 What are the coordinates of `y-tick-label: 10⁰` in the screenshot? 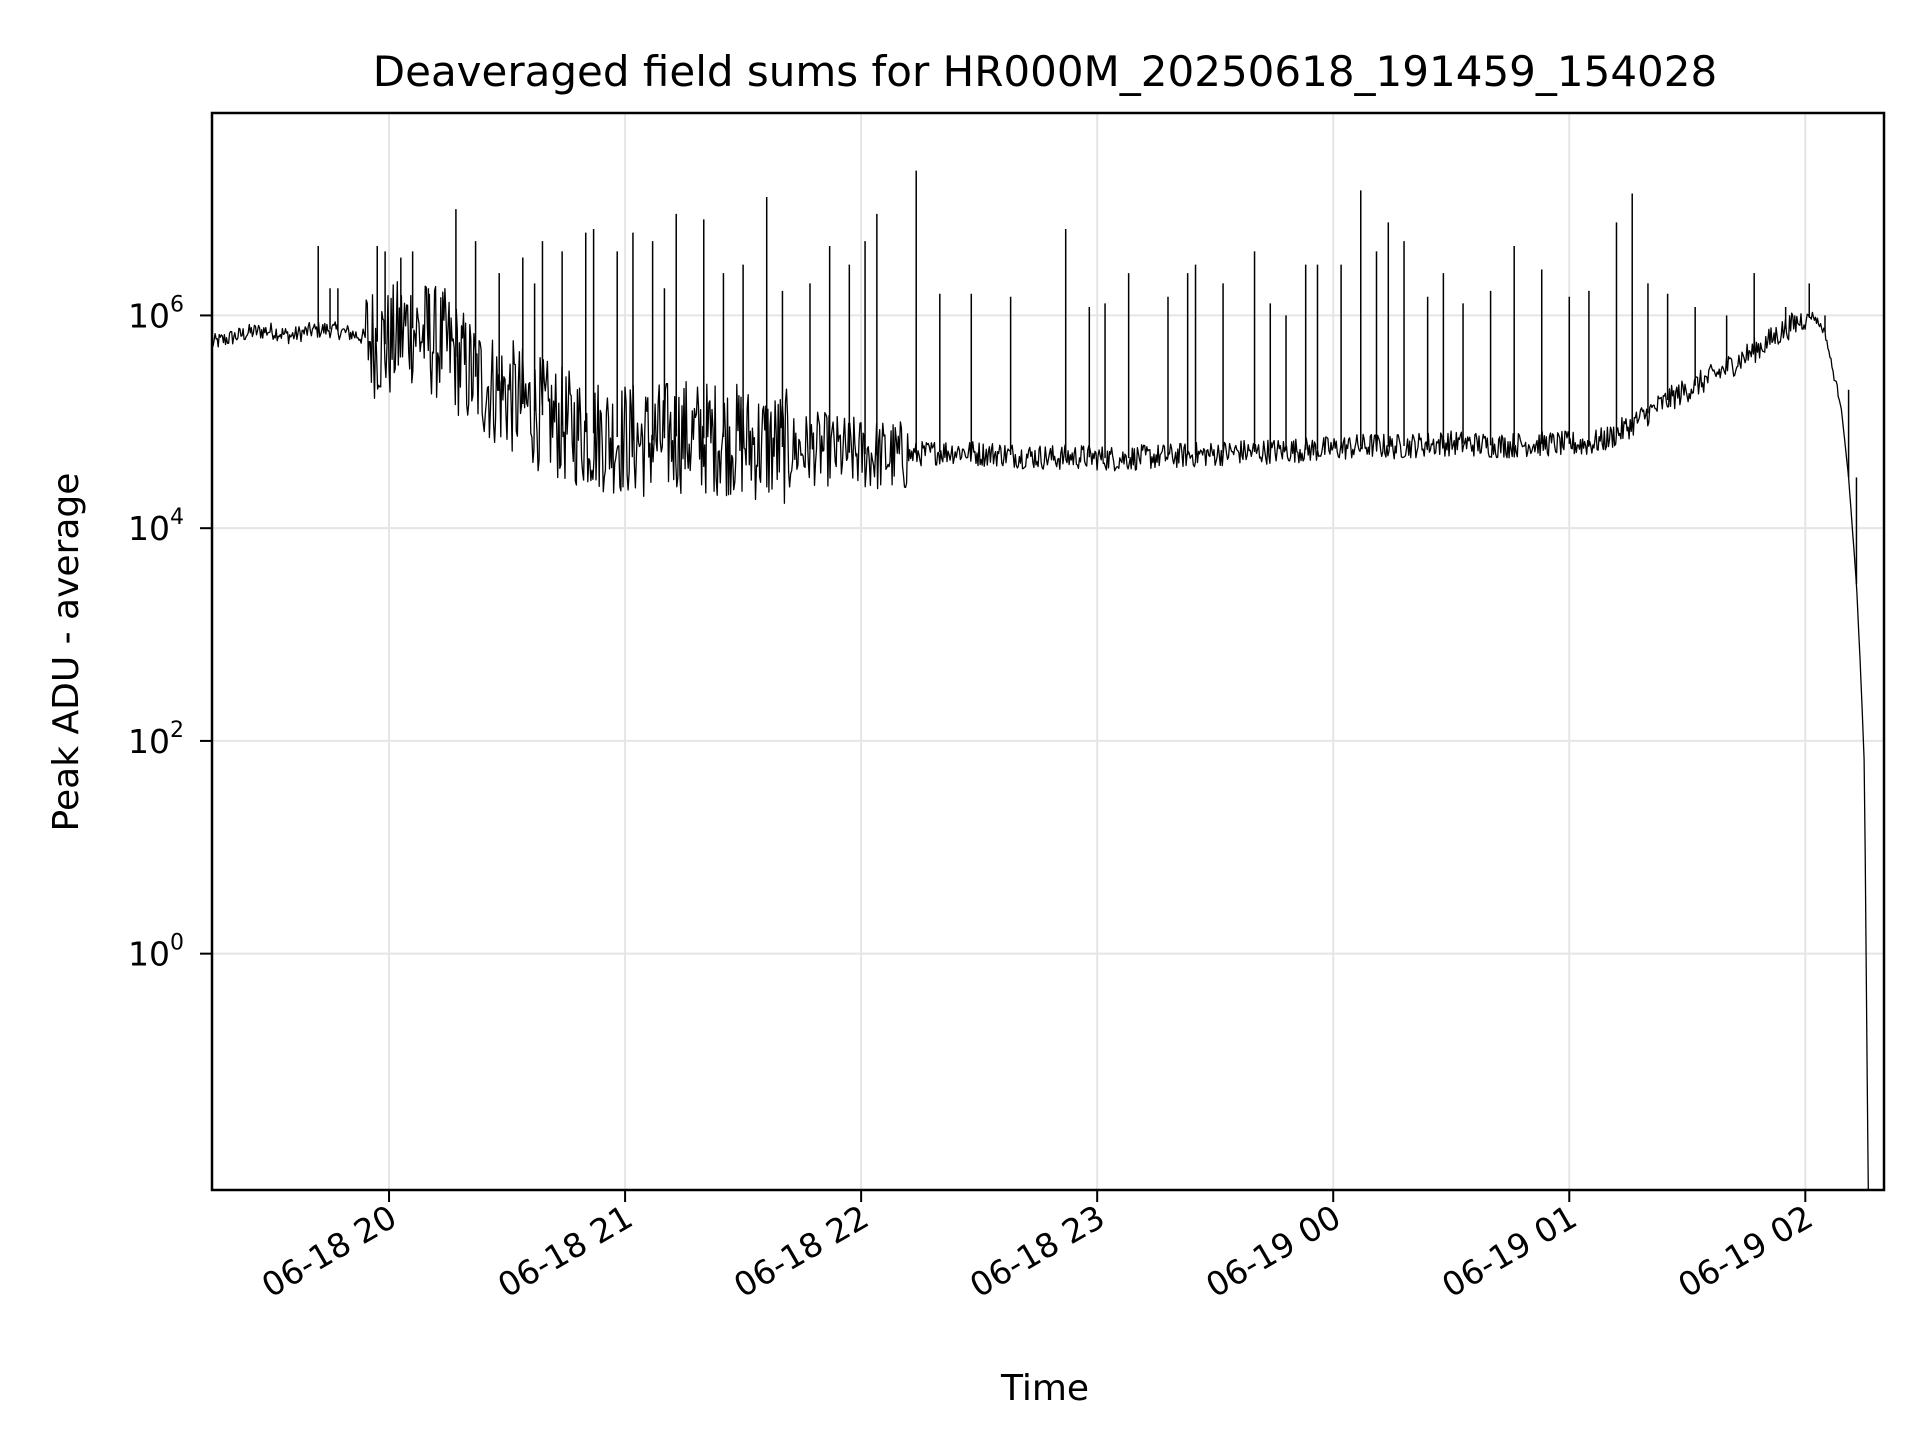 It's located at (156, 952).